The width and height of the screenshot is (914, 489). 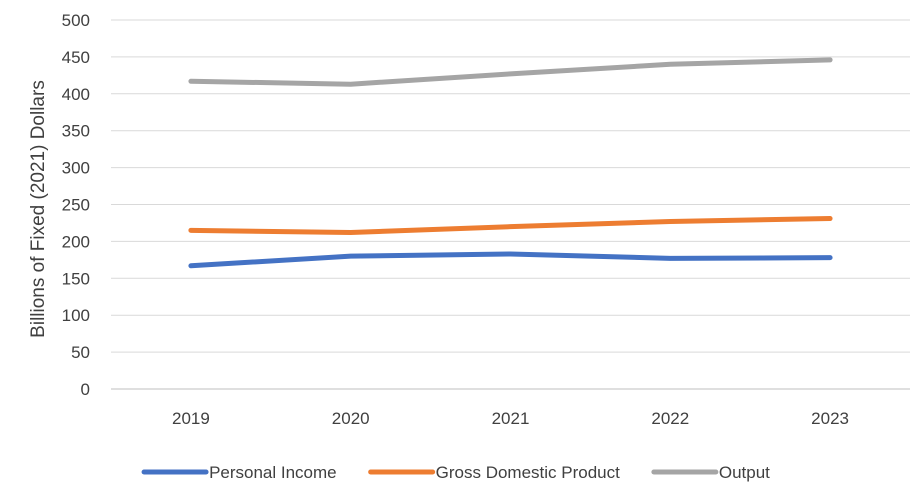 What do you see at coordinates (510, 260) in the screenshot?
I see `series-line-personal-income` at bounding box center [510, 260].